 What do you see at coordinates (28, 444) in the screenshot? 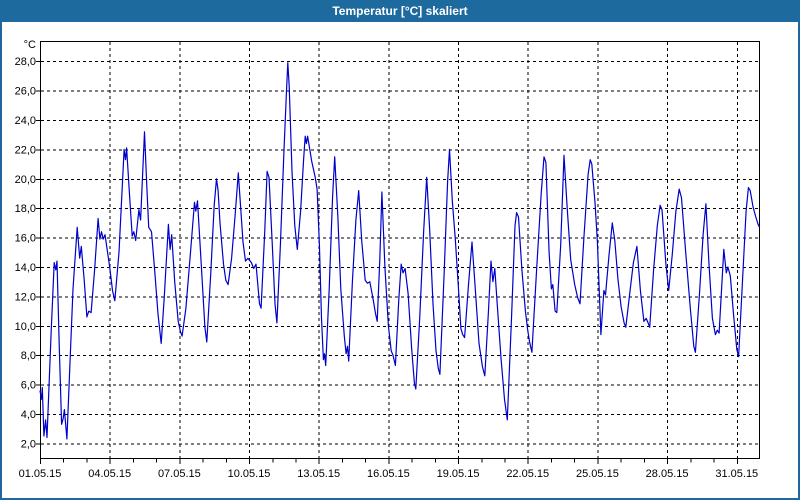
I see `y-axis-label: 2,0` at bounding box center [28, 444].